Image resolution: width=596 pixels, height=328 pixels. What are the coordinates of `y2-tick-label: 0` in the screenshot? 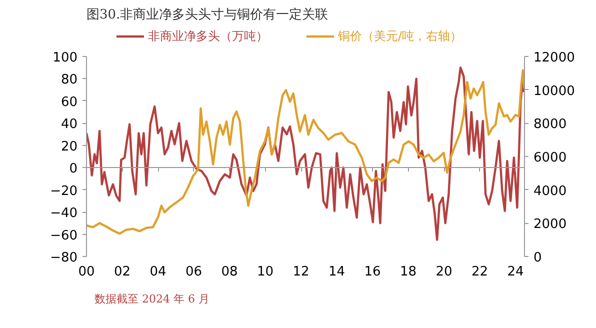 It's located at (538, 258).